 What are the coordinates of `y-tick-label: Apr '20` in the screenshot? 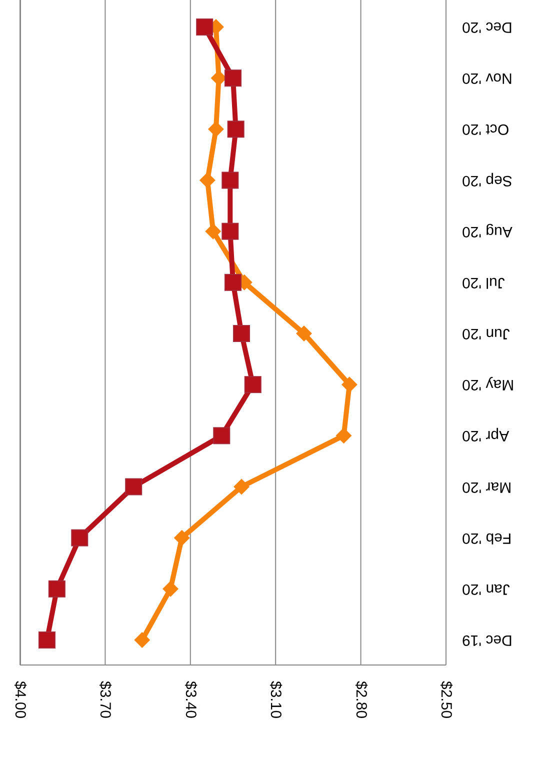 It's located at (486, 435).